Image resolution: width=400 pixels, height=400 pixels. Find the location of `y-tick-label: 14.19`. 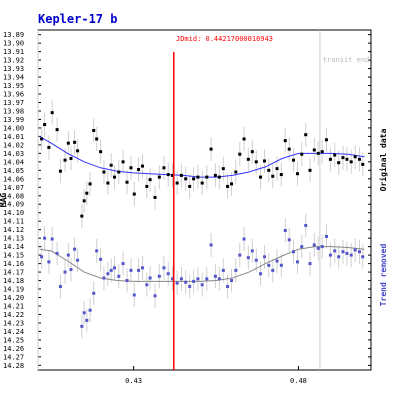

y-tick-label: 14.19 is located at coordinates (13, 290).